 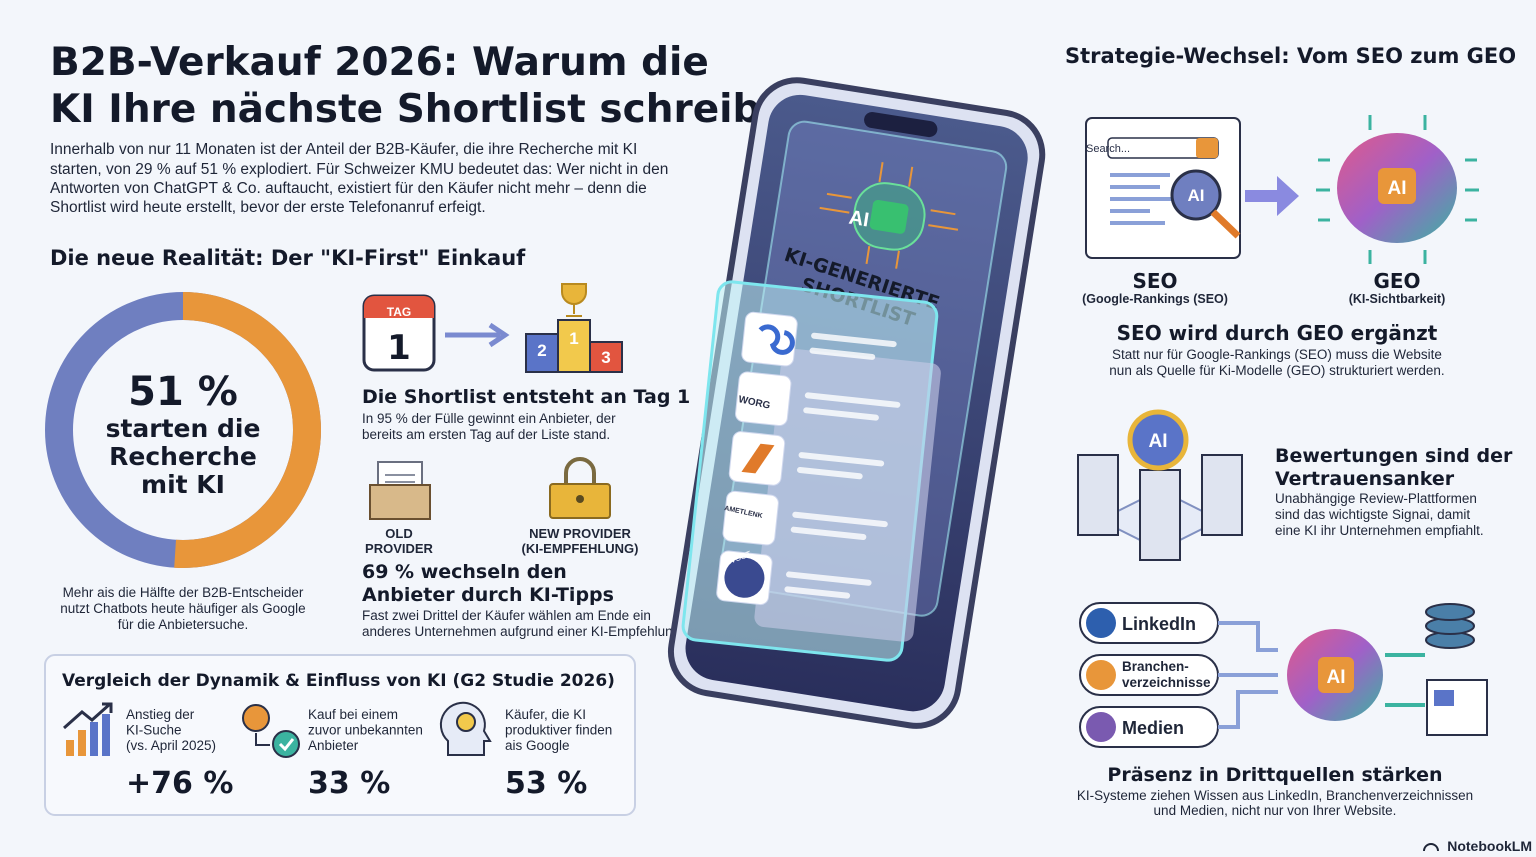 What do you see at coordinates (464, 572) in the screenshot?
I see `section-heading: 69 % wechseln den` at bounding box center [464, 572].